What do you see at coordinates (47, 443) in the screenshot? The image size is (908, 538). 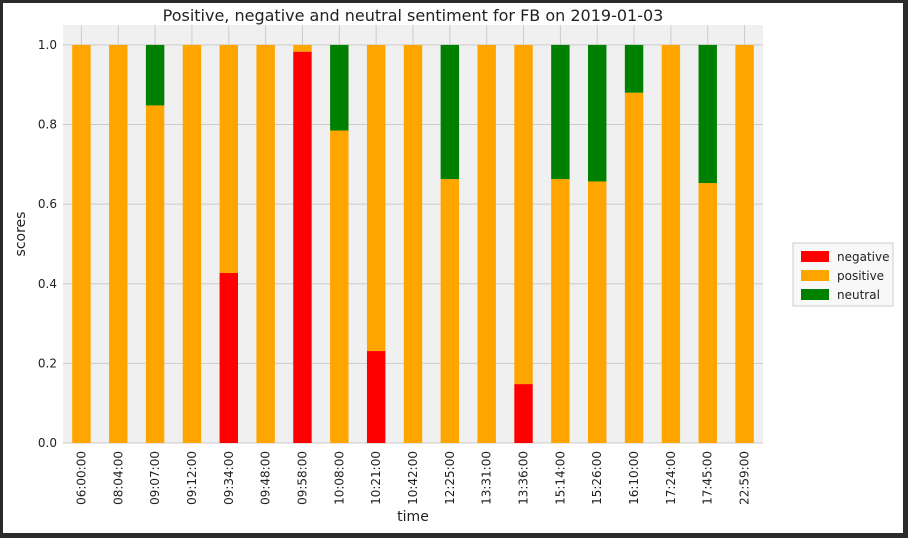 I see `y-tick-label: 0.0` at bounding box center [47, 443].